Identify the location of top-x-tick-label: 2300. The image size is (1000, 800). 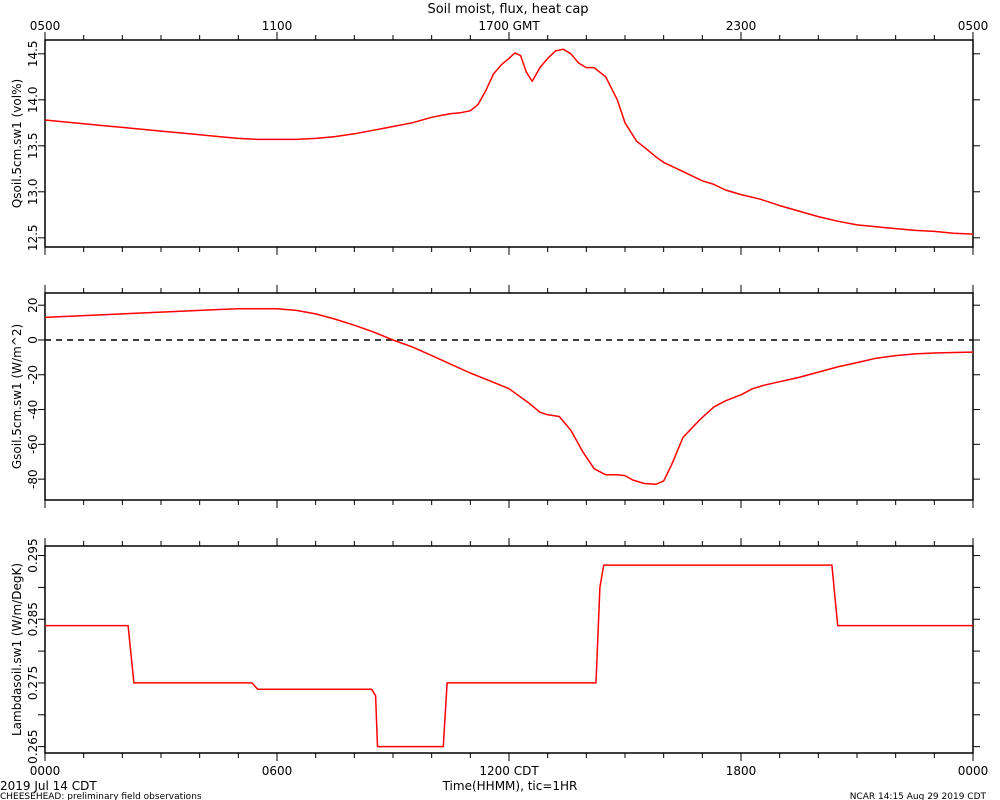
(741, 26).